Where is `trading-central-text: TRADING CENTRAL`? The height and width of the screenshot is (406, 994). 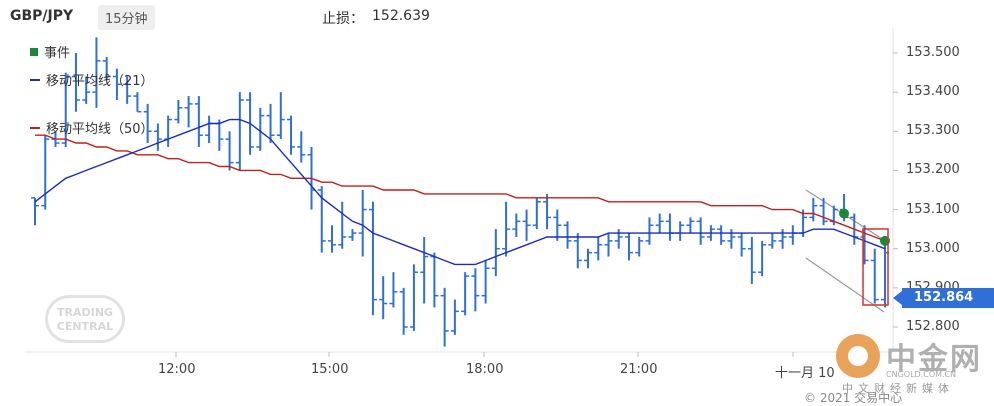
trading-central-text: TRADING CENTRAL is located at coordinates (85, 319).